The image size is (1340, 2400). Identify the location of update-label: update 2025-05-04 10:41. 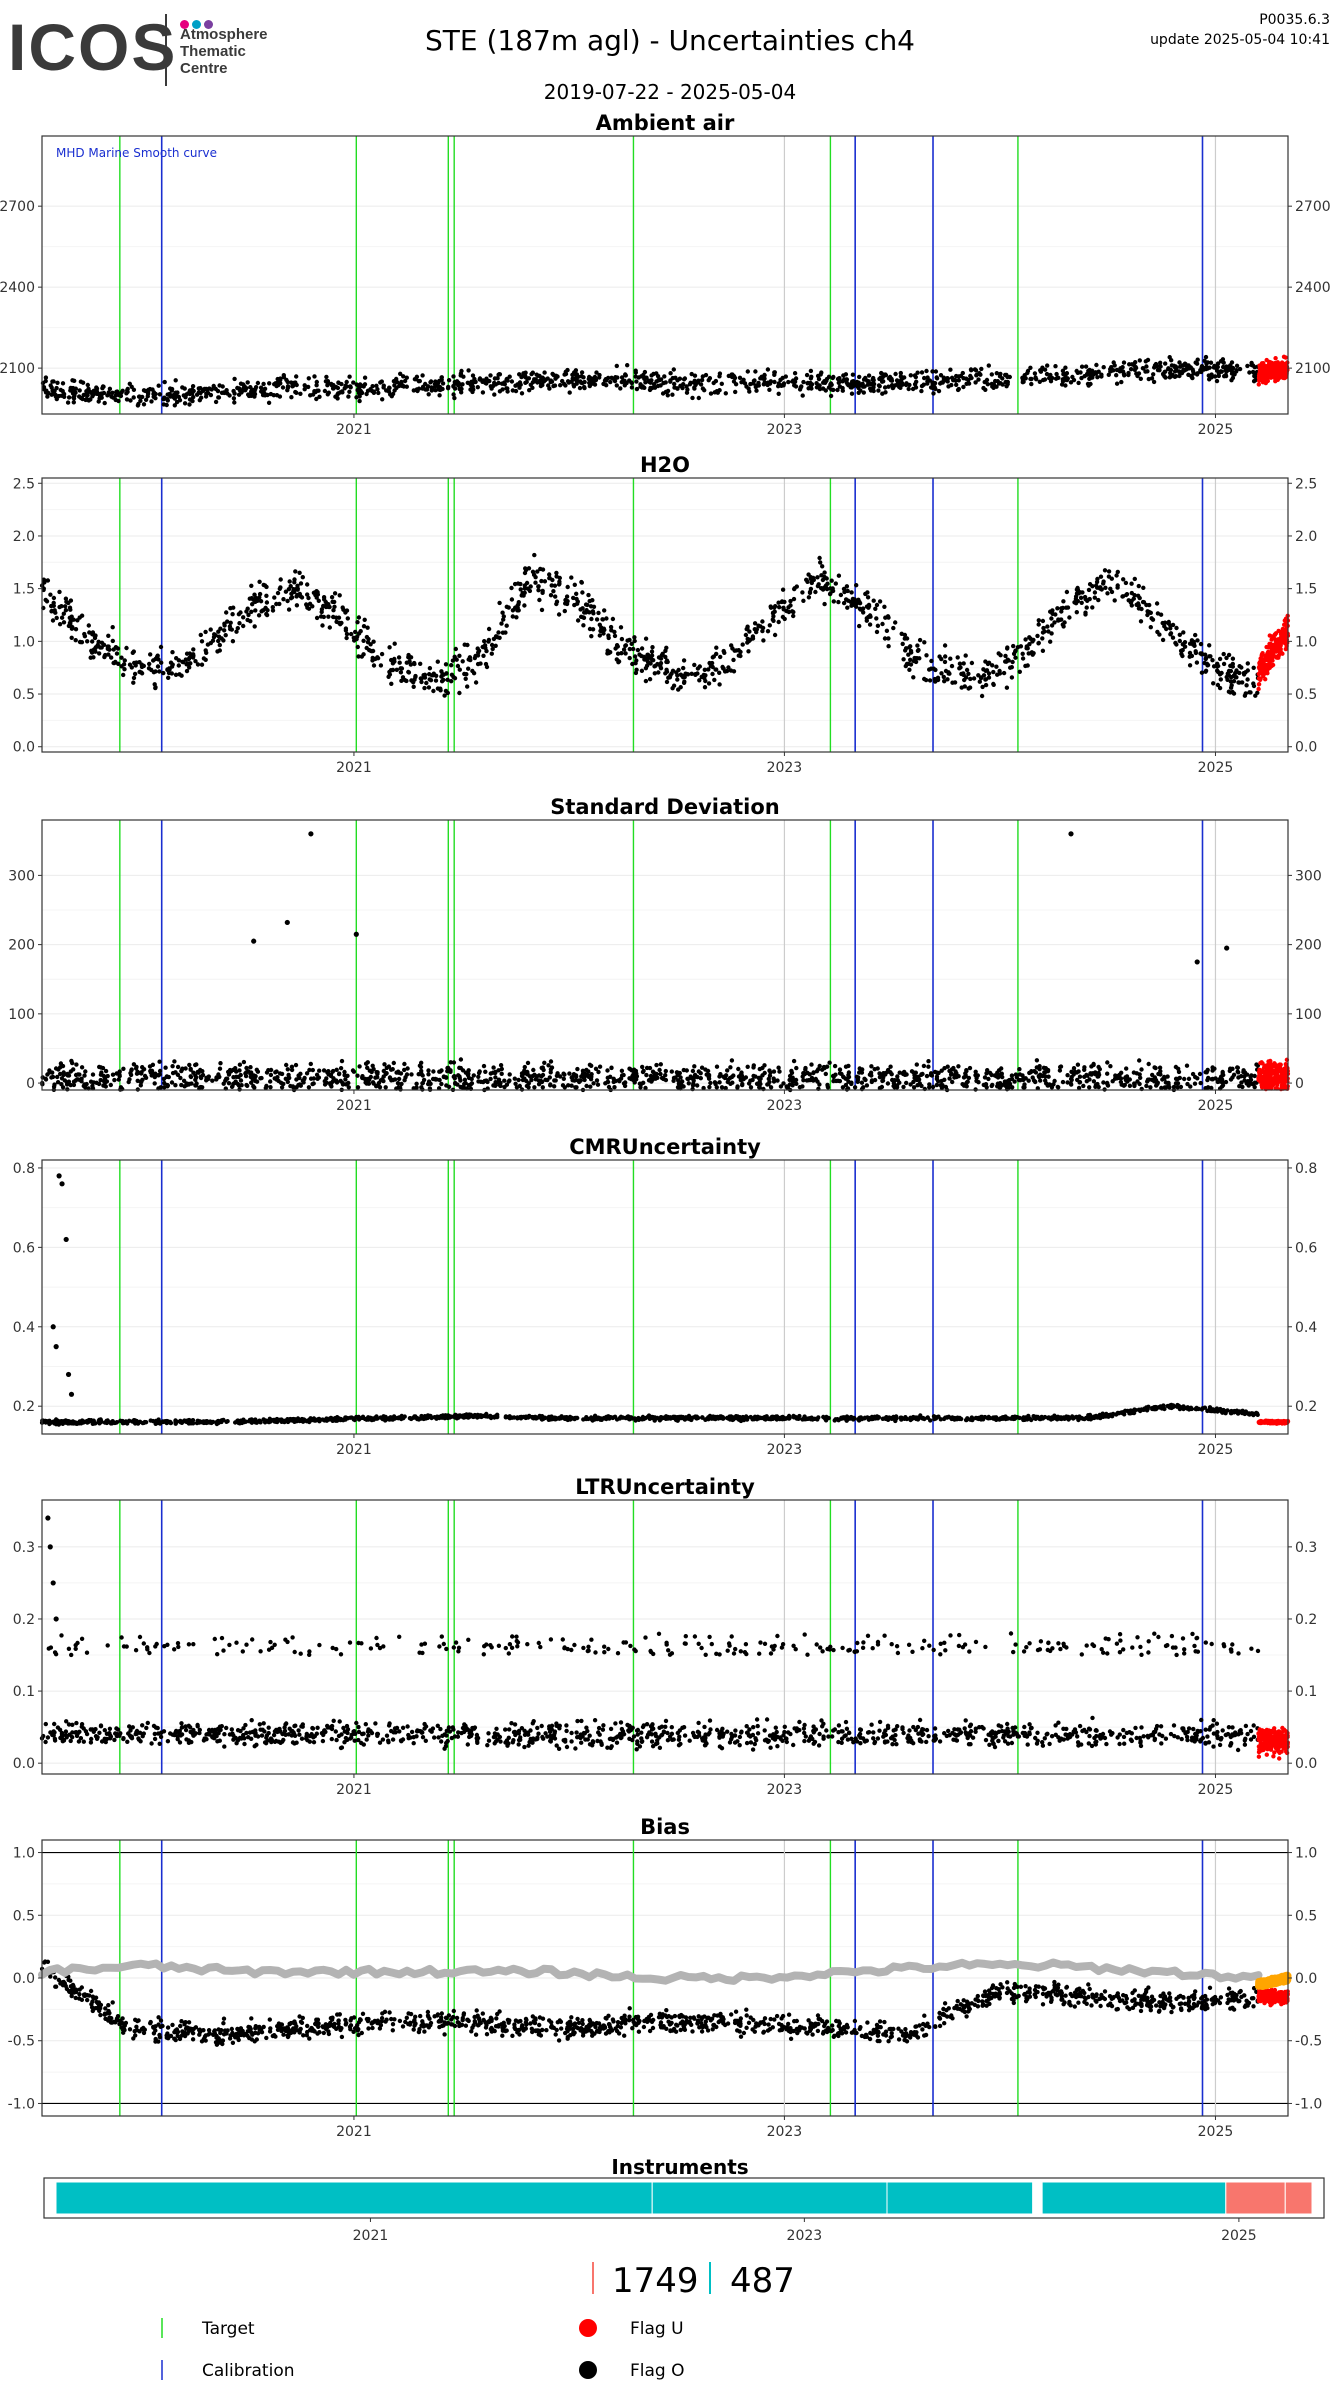
(1240, 40).